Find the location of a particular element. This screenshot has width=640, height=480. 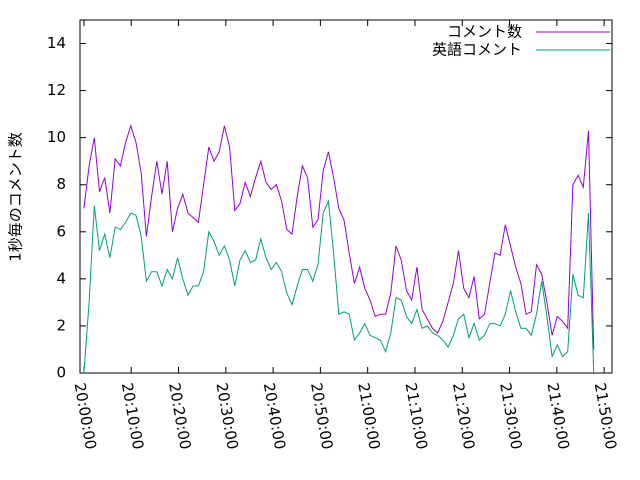

y-tick-label: 4 is located at coordinates (61, 278).